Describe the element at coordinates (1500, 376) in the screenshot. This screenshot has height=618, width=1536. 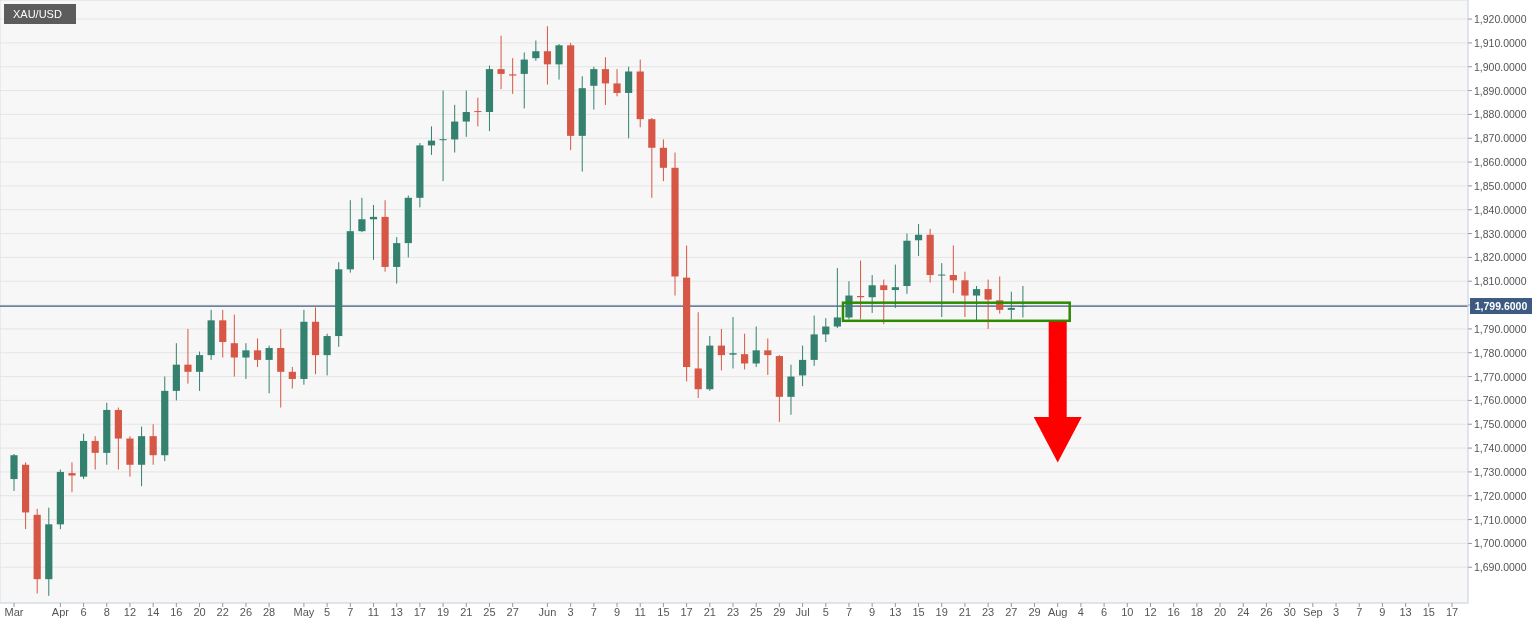
I see `y-tick-label: 1,770.0000` at that location.